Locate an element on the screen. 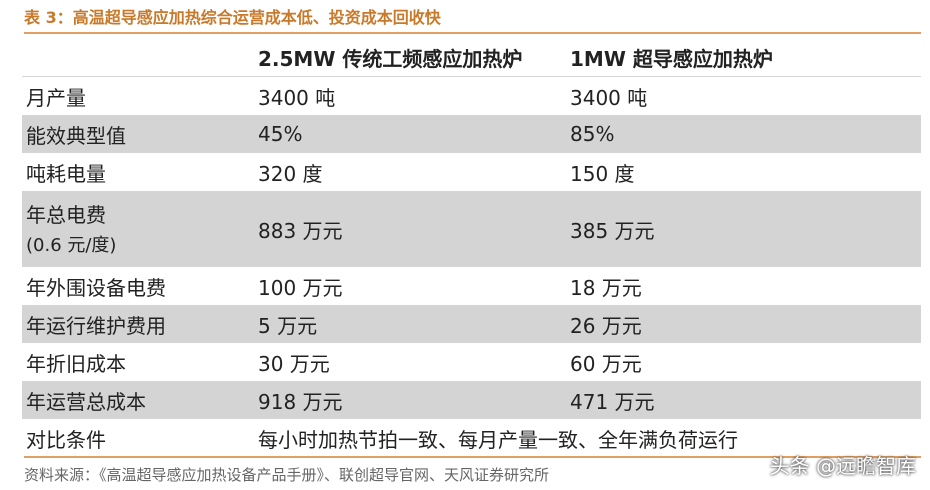  traditional-value: 30 万元 is located at coordinates (294, 363).